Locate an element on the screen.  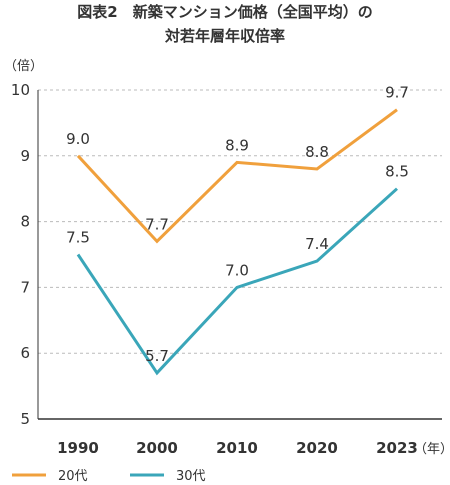
y-axis-unit-label: （倍） is located at coordinates (23, 66).